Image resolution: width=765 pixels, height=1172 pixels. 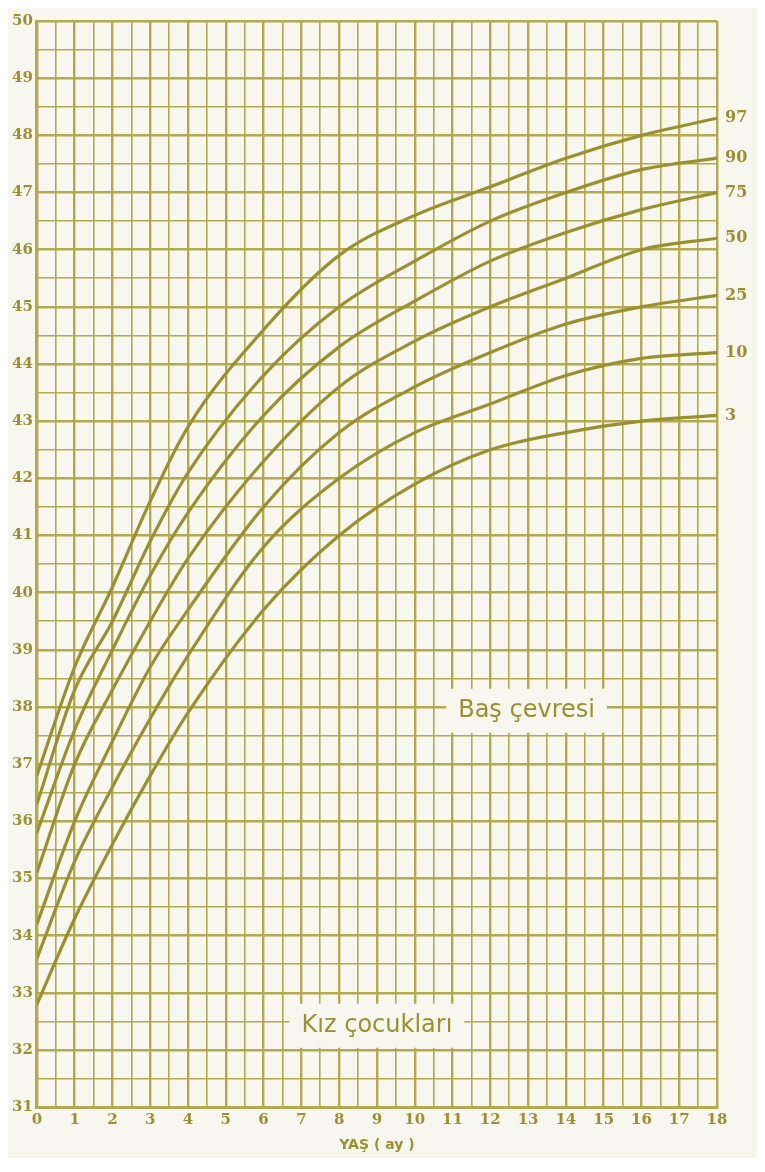 What do you see at coordinates (22, 477) in the screenshot?
I see `y-tick-label: 42` at bounding box center [22, 477].